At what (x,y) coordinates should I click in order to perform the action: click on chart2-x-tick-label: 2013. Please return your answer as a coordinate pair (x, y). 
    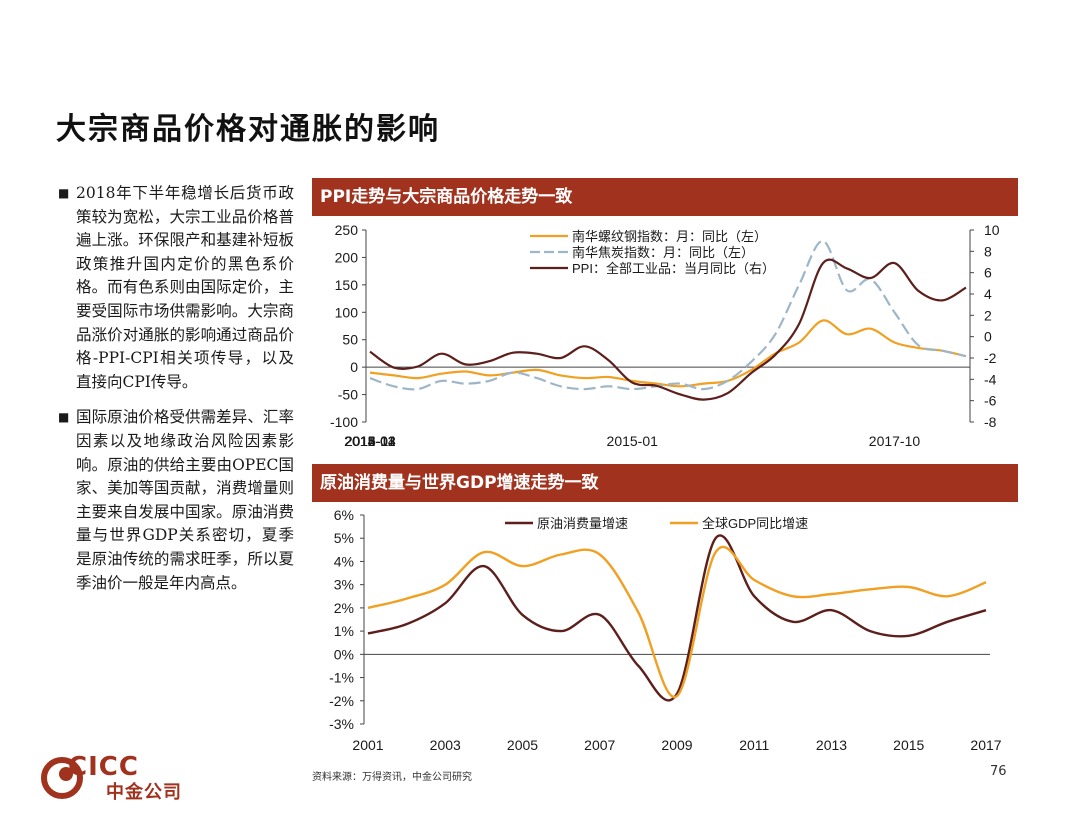
    Looking at the image, I should click on (831, 745).